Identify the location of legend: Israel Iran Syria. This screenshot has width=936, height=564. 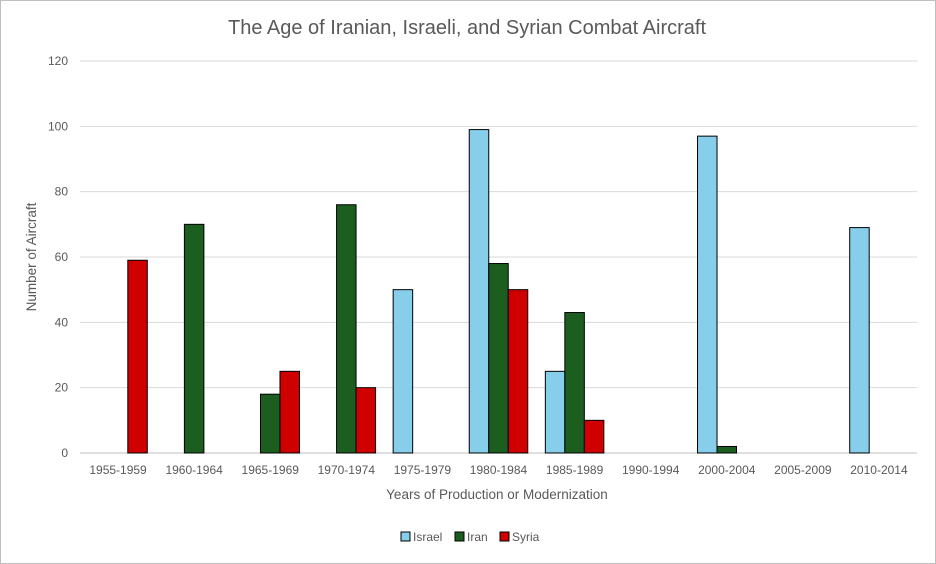
(470, 537).